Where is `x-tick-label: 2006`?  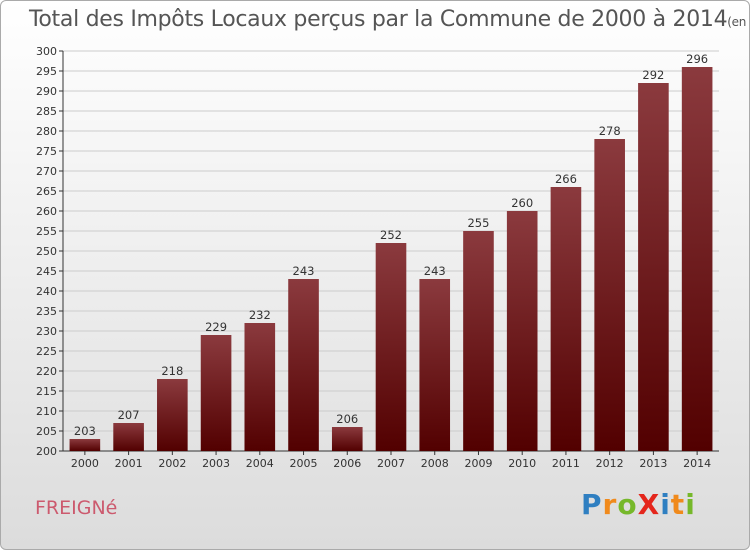 x-tick-label: 2006 is located at coordinates (347, 463).